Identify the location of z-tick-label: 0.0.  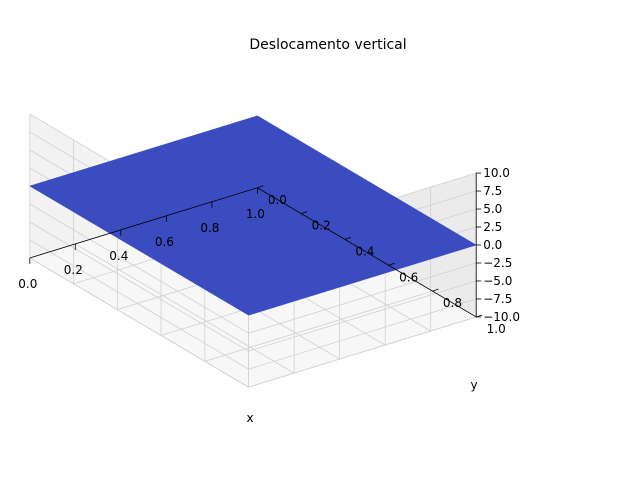
(492, 245).